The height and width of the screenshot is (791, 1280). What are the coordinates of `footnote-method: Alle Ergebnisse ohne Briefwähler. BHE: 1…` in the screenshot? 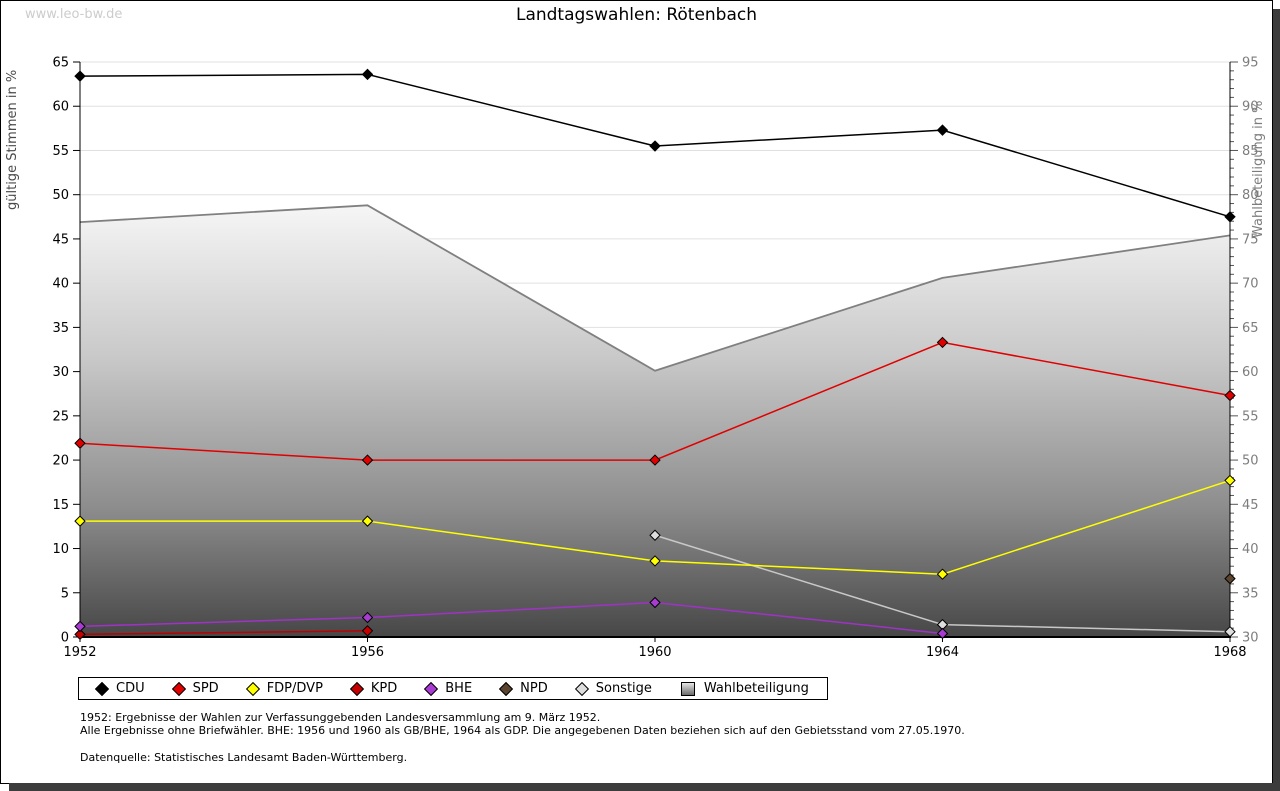 It's located at (522, 730).